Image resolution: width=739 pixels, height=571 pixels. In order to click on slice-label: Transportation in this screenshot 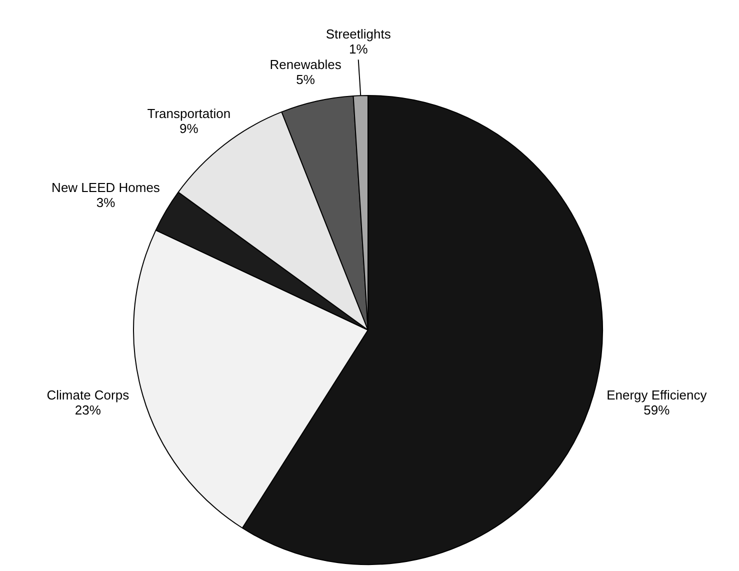, I will do `click(189, 113)`.